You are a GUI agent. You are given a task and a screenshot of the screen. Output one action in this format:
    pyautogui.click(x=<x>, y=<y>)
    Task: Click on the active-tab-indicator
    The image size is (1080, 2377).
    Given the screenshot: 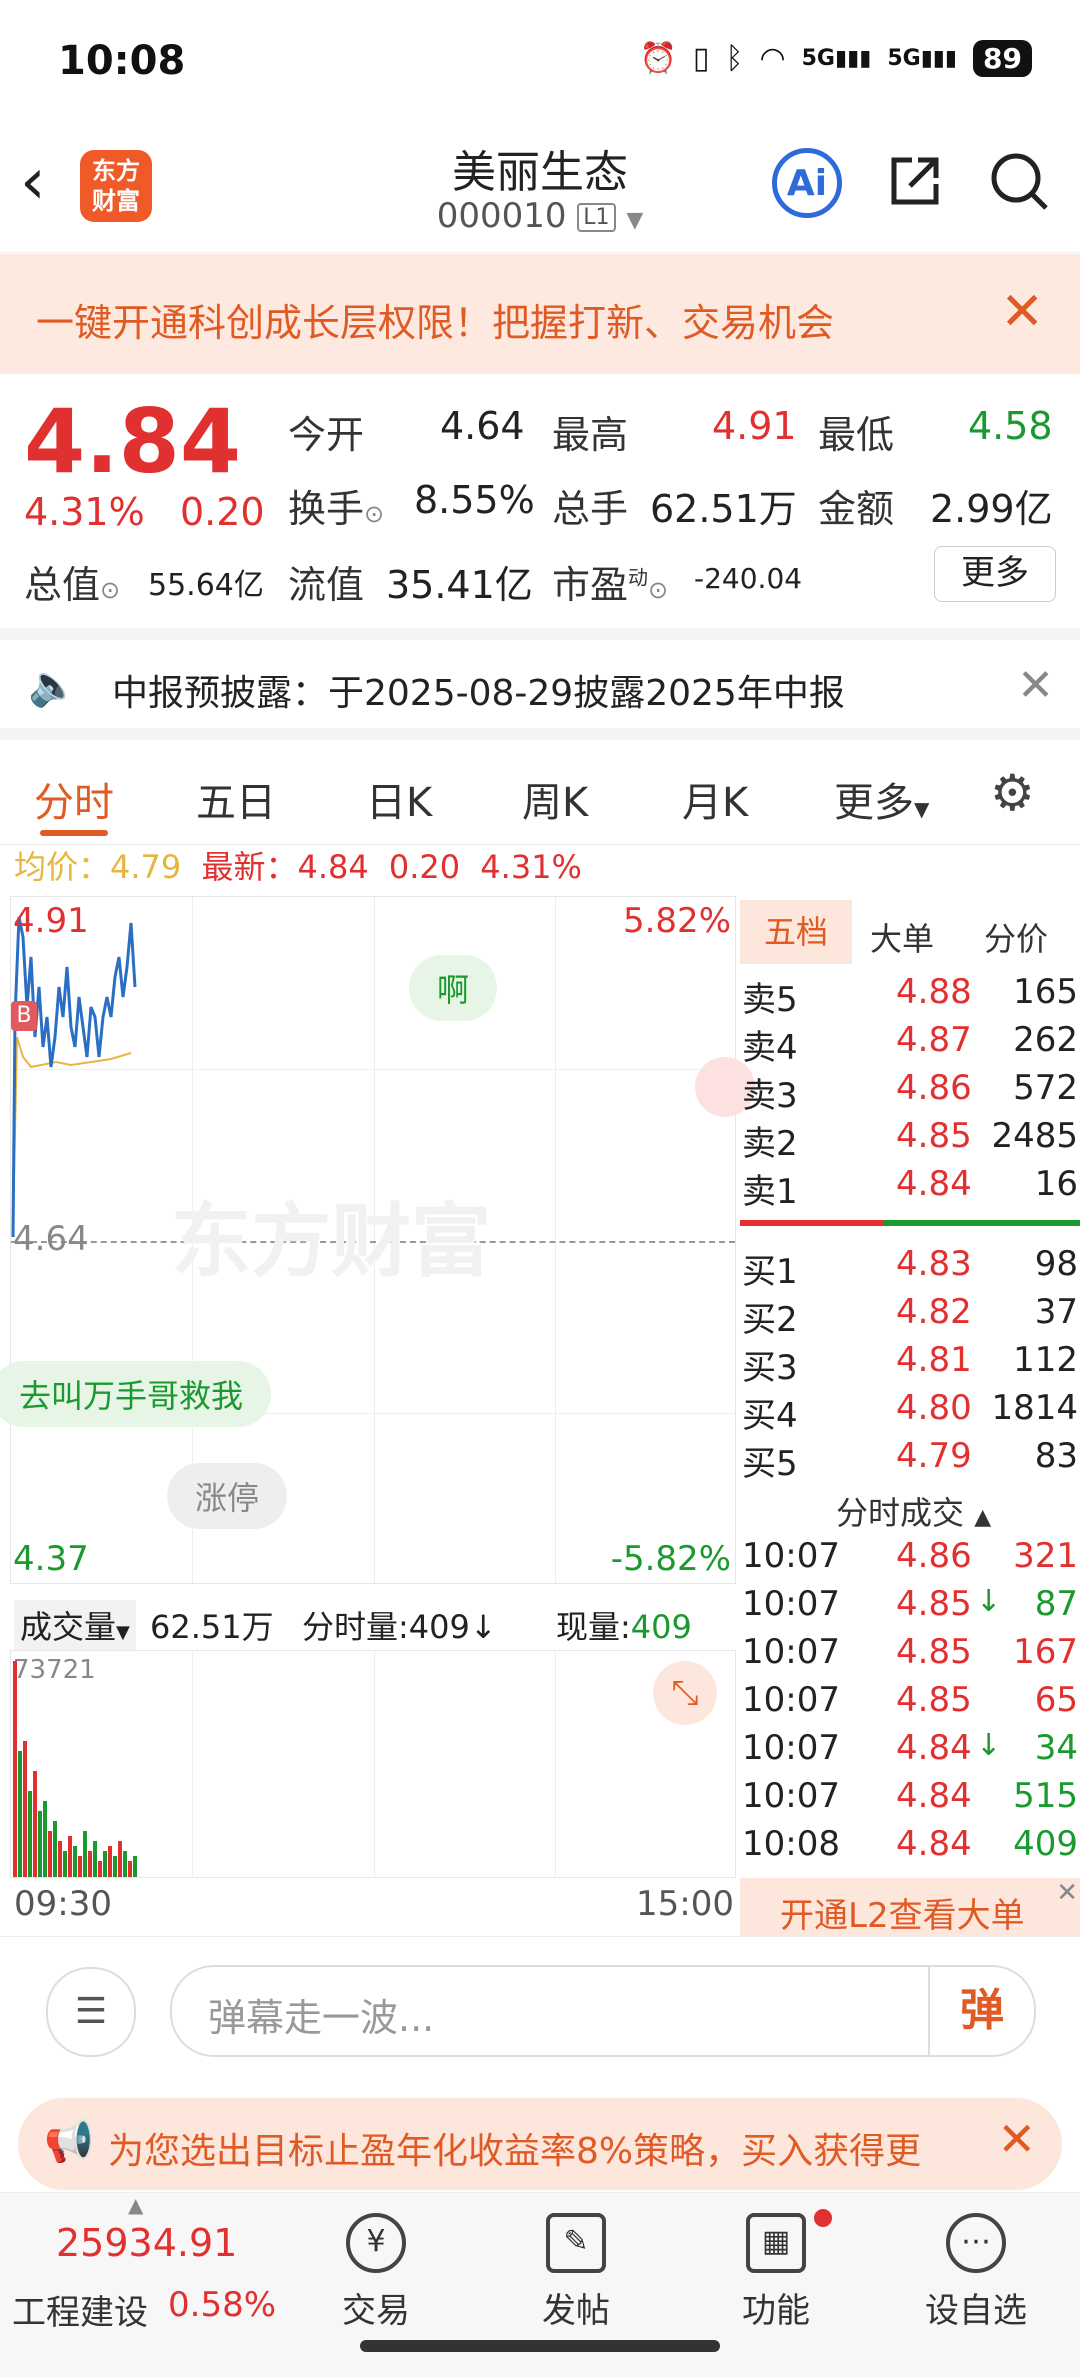 What is the action you would take?
    pyautogui.click(x=74, y=833)
    